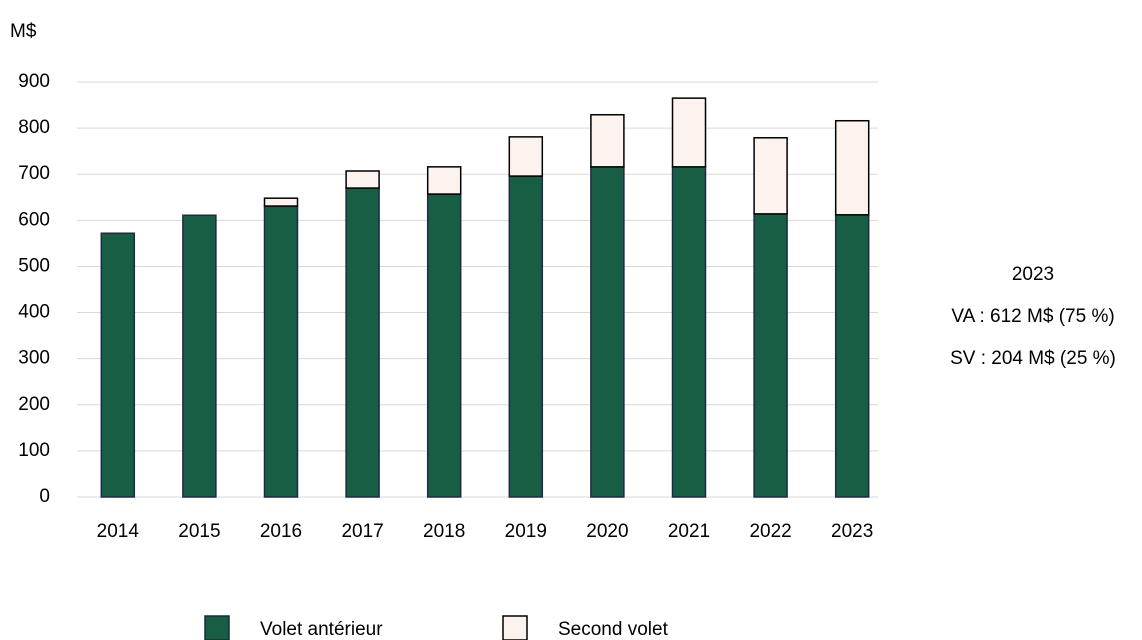 This screenshot has height=640, width=1142. Describe the element at coordinates (34, 173) in the screenshot. I see `y-tick-label: 700` at that location.